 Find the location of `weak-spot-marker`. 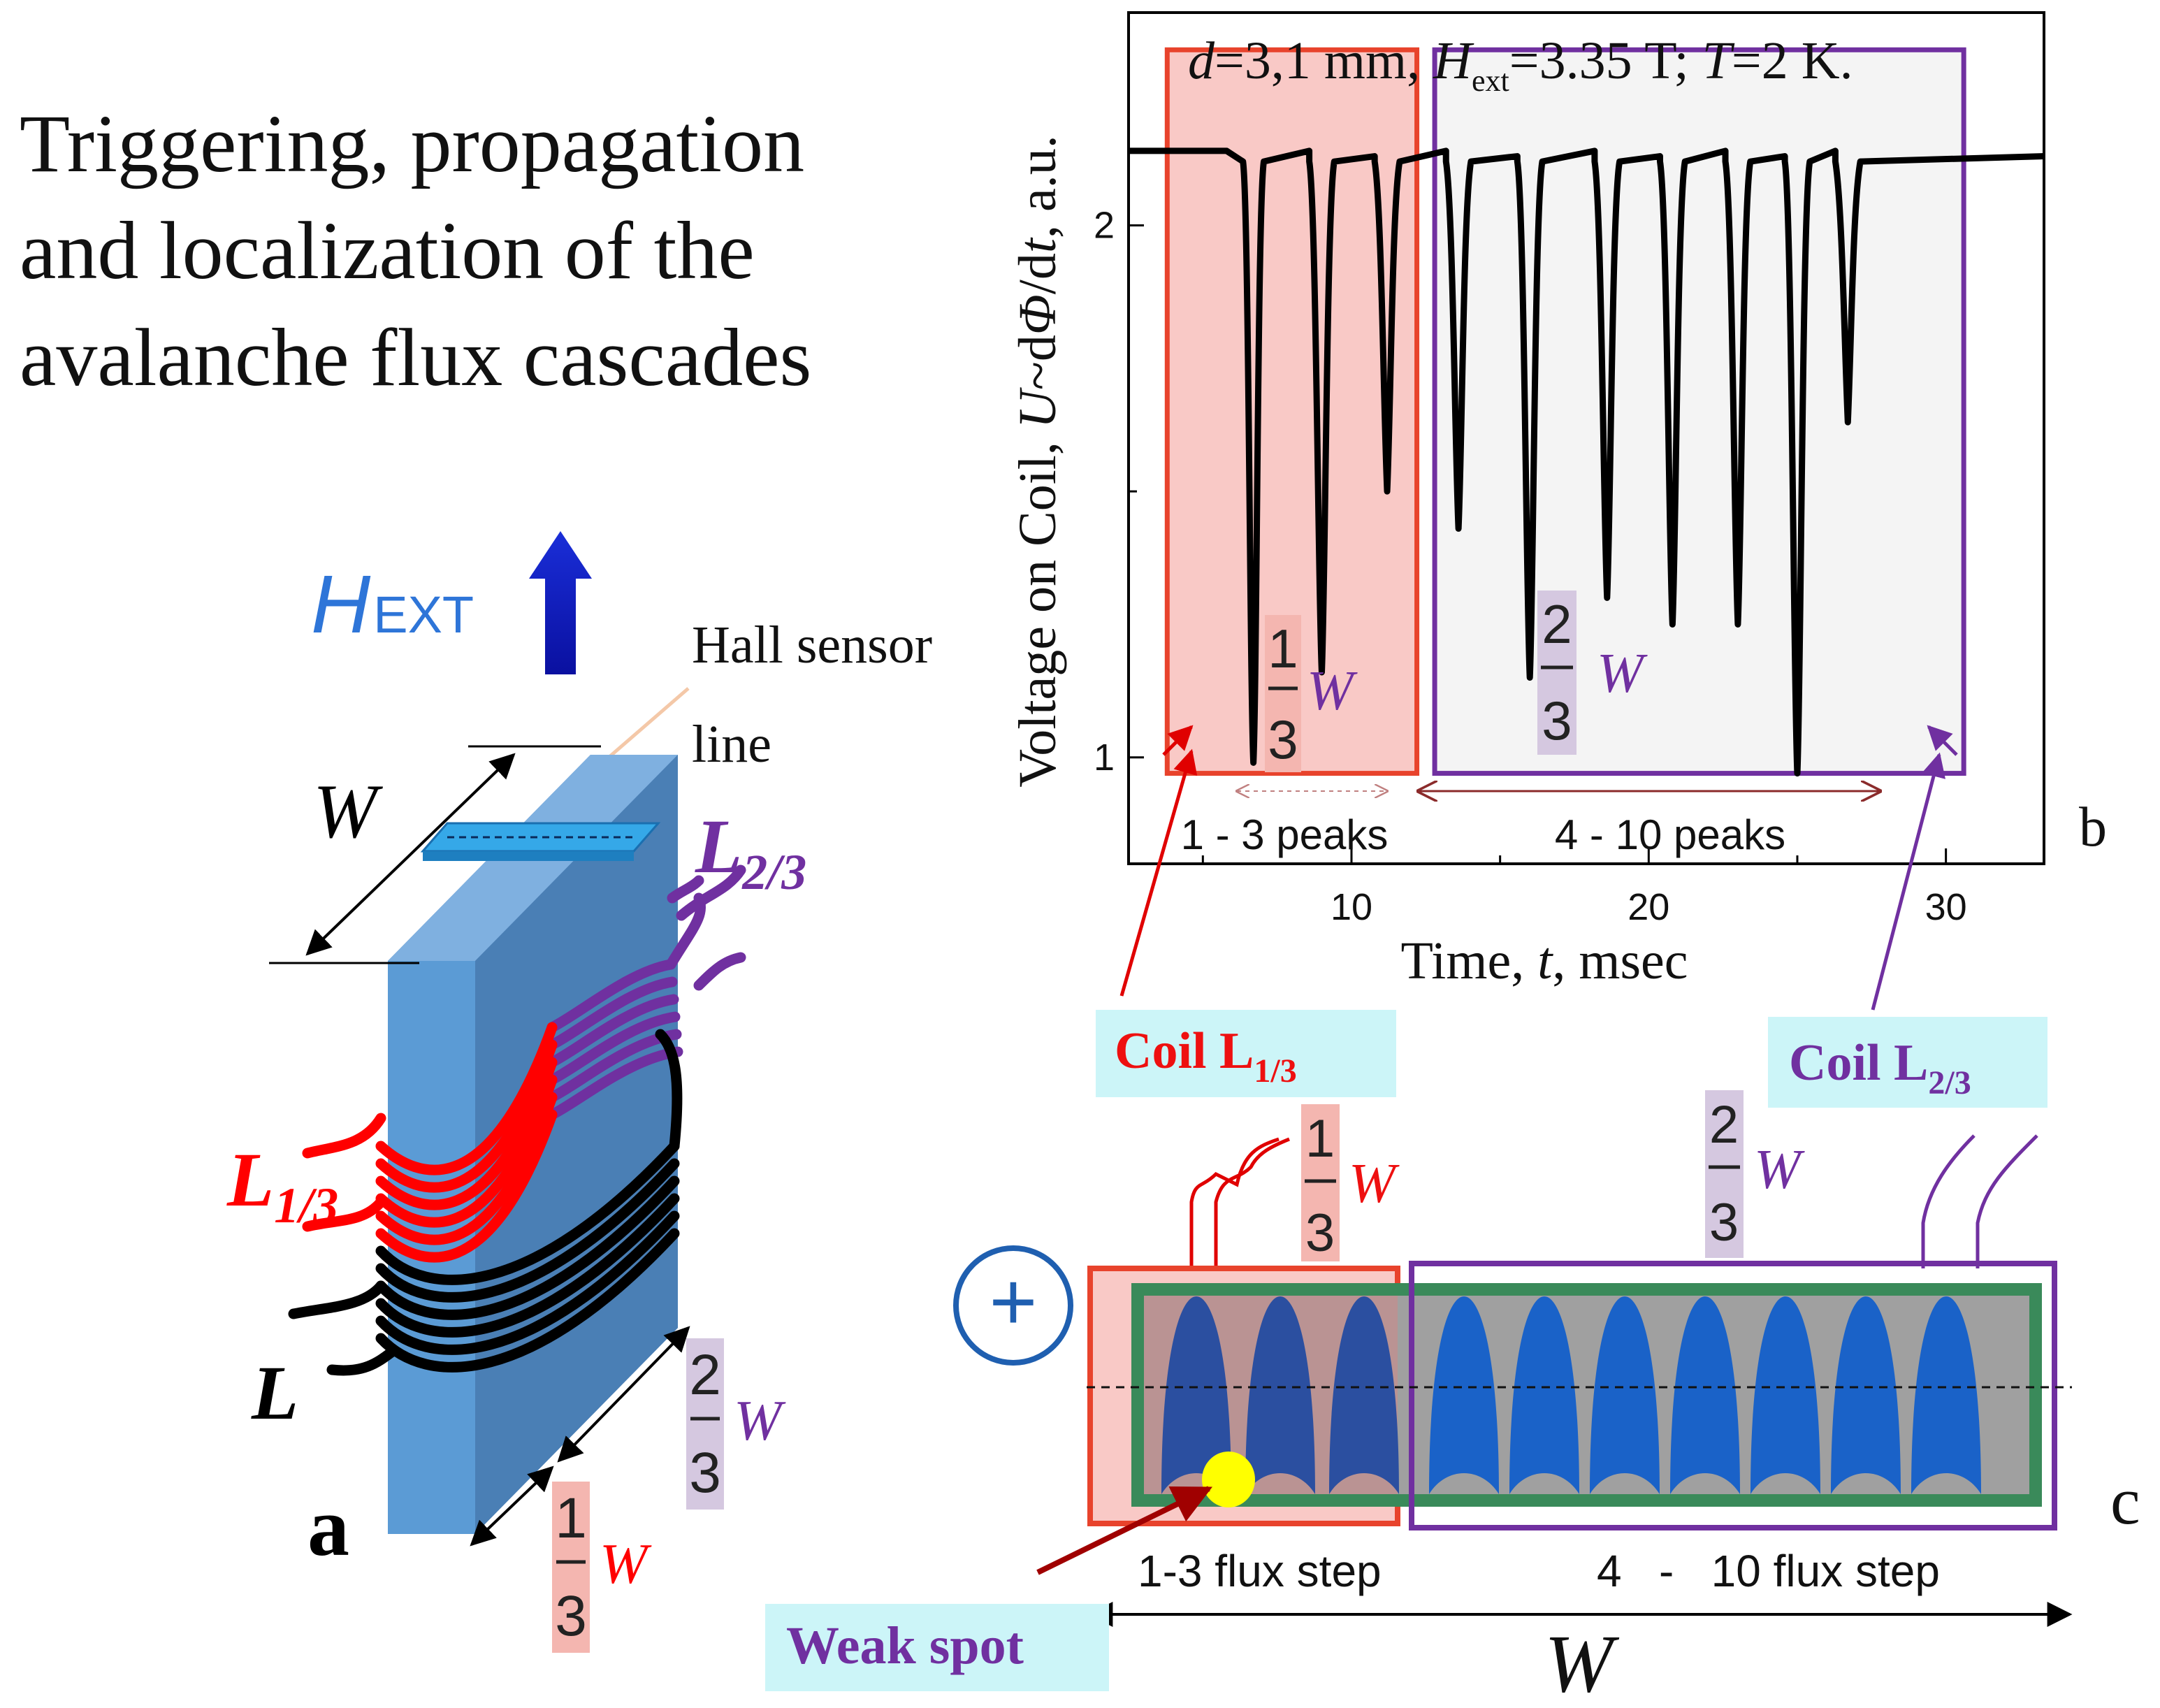

weak-spot-marker is located at coordinates (1228, 1479).